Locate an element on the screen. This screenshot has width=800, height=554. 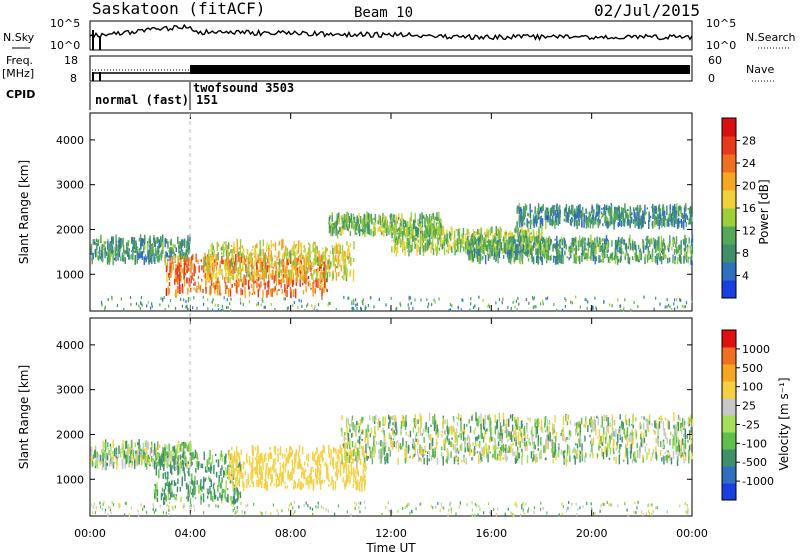
nave-right-tick-top: 60 is located at coordinates (715, 60).